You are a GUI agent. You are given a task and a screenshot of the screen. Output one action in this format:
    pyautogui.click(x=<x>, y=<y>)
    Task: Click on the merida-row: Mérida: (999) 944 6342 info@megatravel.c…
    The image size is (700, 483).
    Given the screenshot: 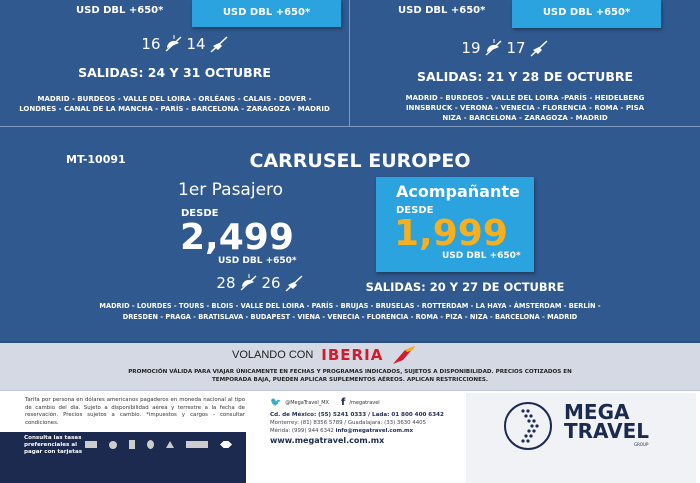 What is the action you would take?
    pyautogui.click(x=367, y=431)
    